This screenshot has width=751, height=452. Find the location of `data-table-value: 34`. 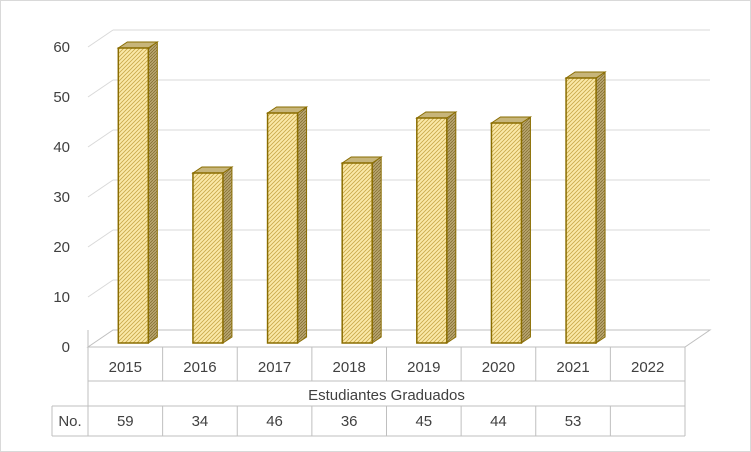

data-table-value: 34 is located at coordinates (200, 421).